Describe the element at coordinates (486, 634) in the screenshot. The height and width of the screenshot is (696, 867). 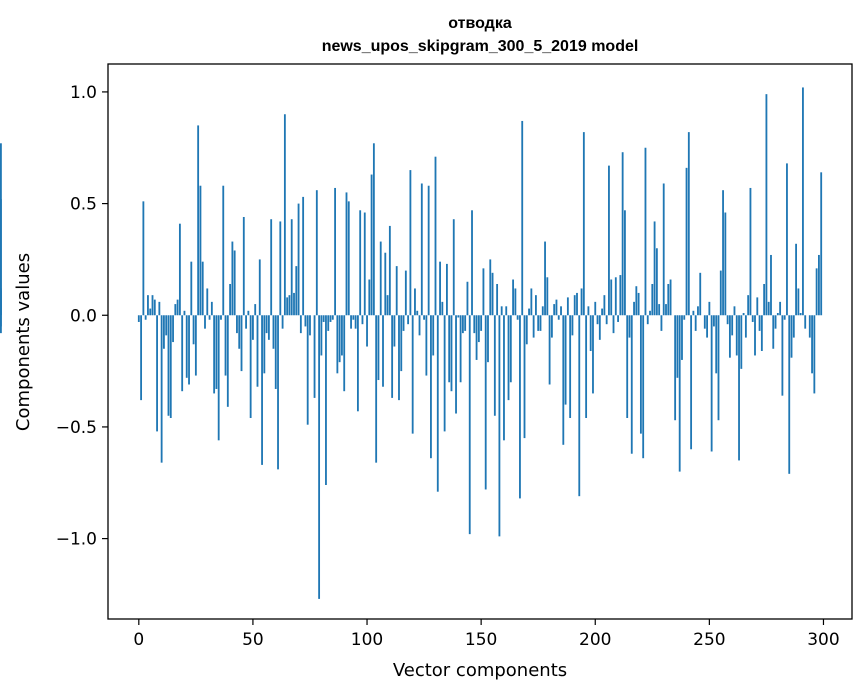
I see `x-axis-ticks: 0 50 100 150 200 250 300` at that location.